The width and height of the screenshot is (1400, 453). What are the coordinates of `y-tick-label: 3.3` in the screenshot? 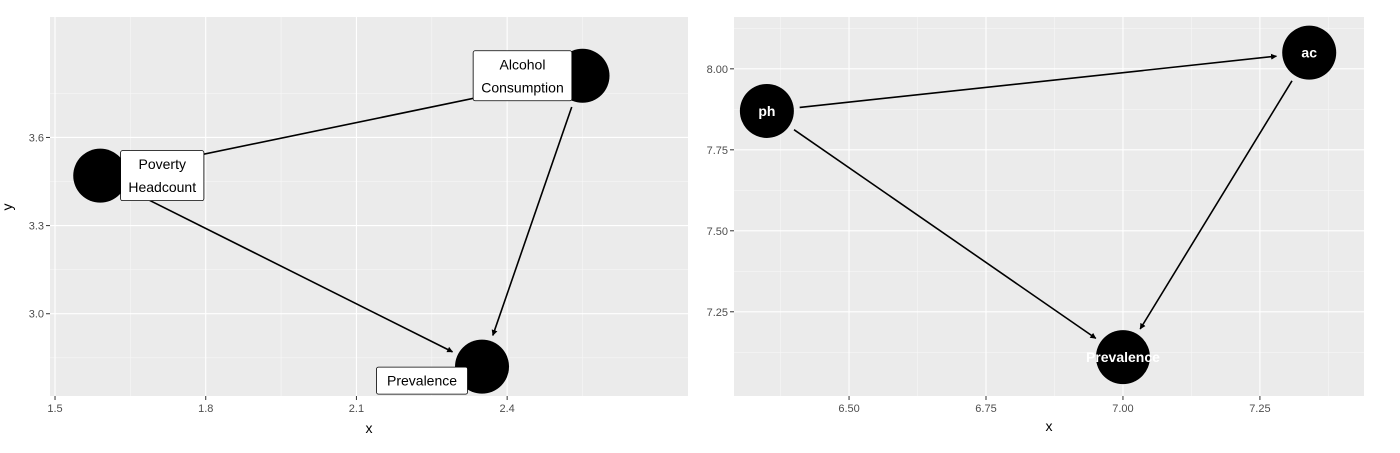 It's located at (36, 227).